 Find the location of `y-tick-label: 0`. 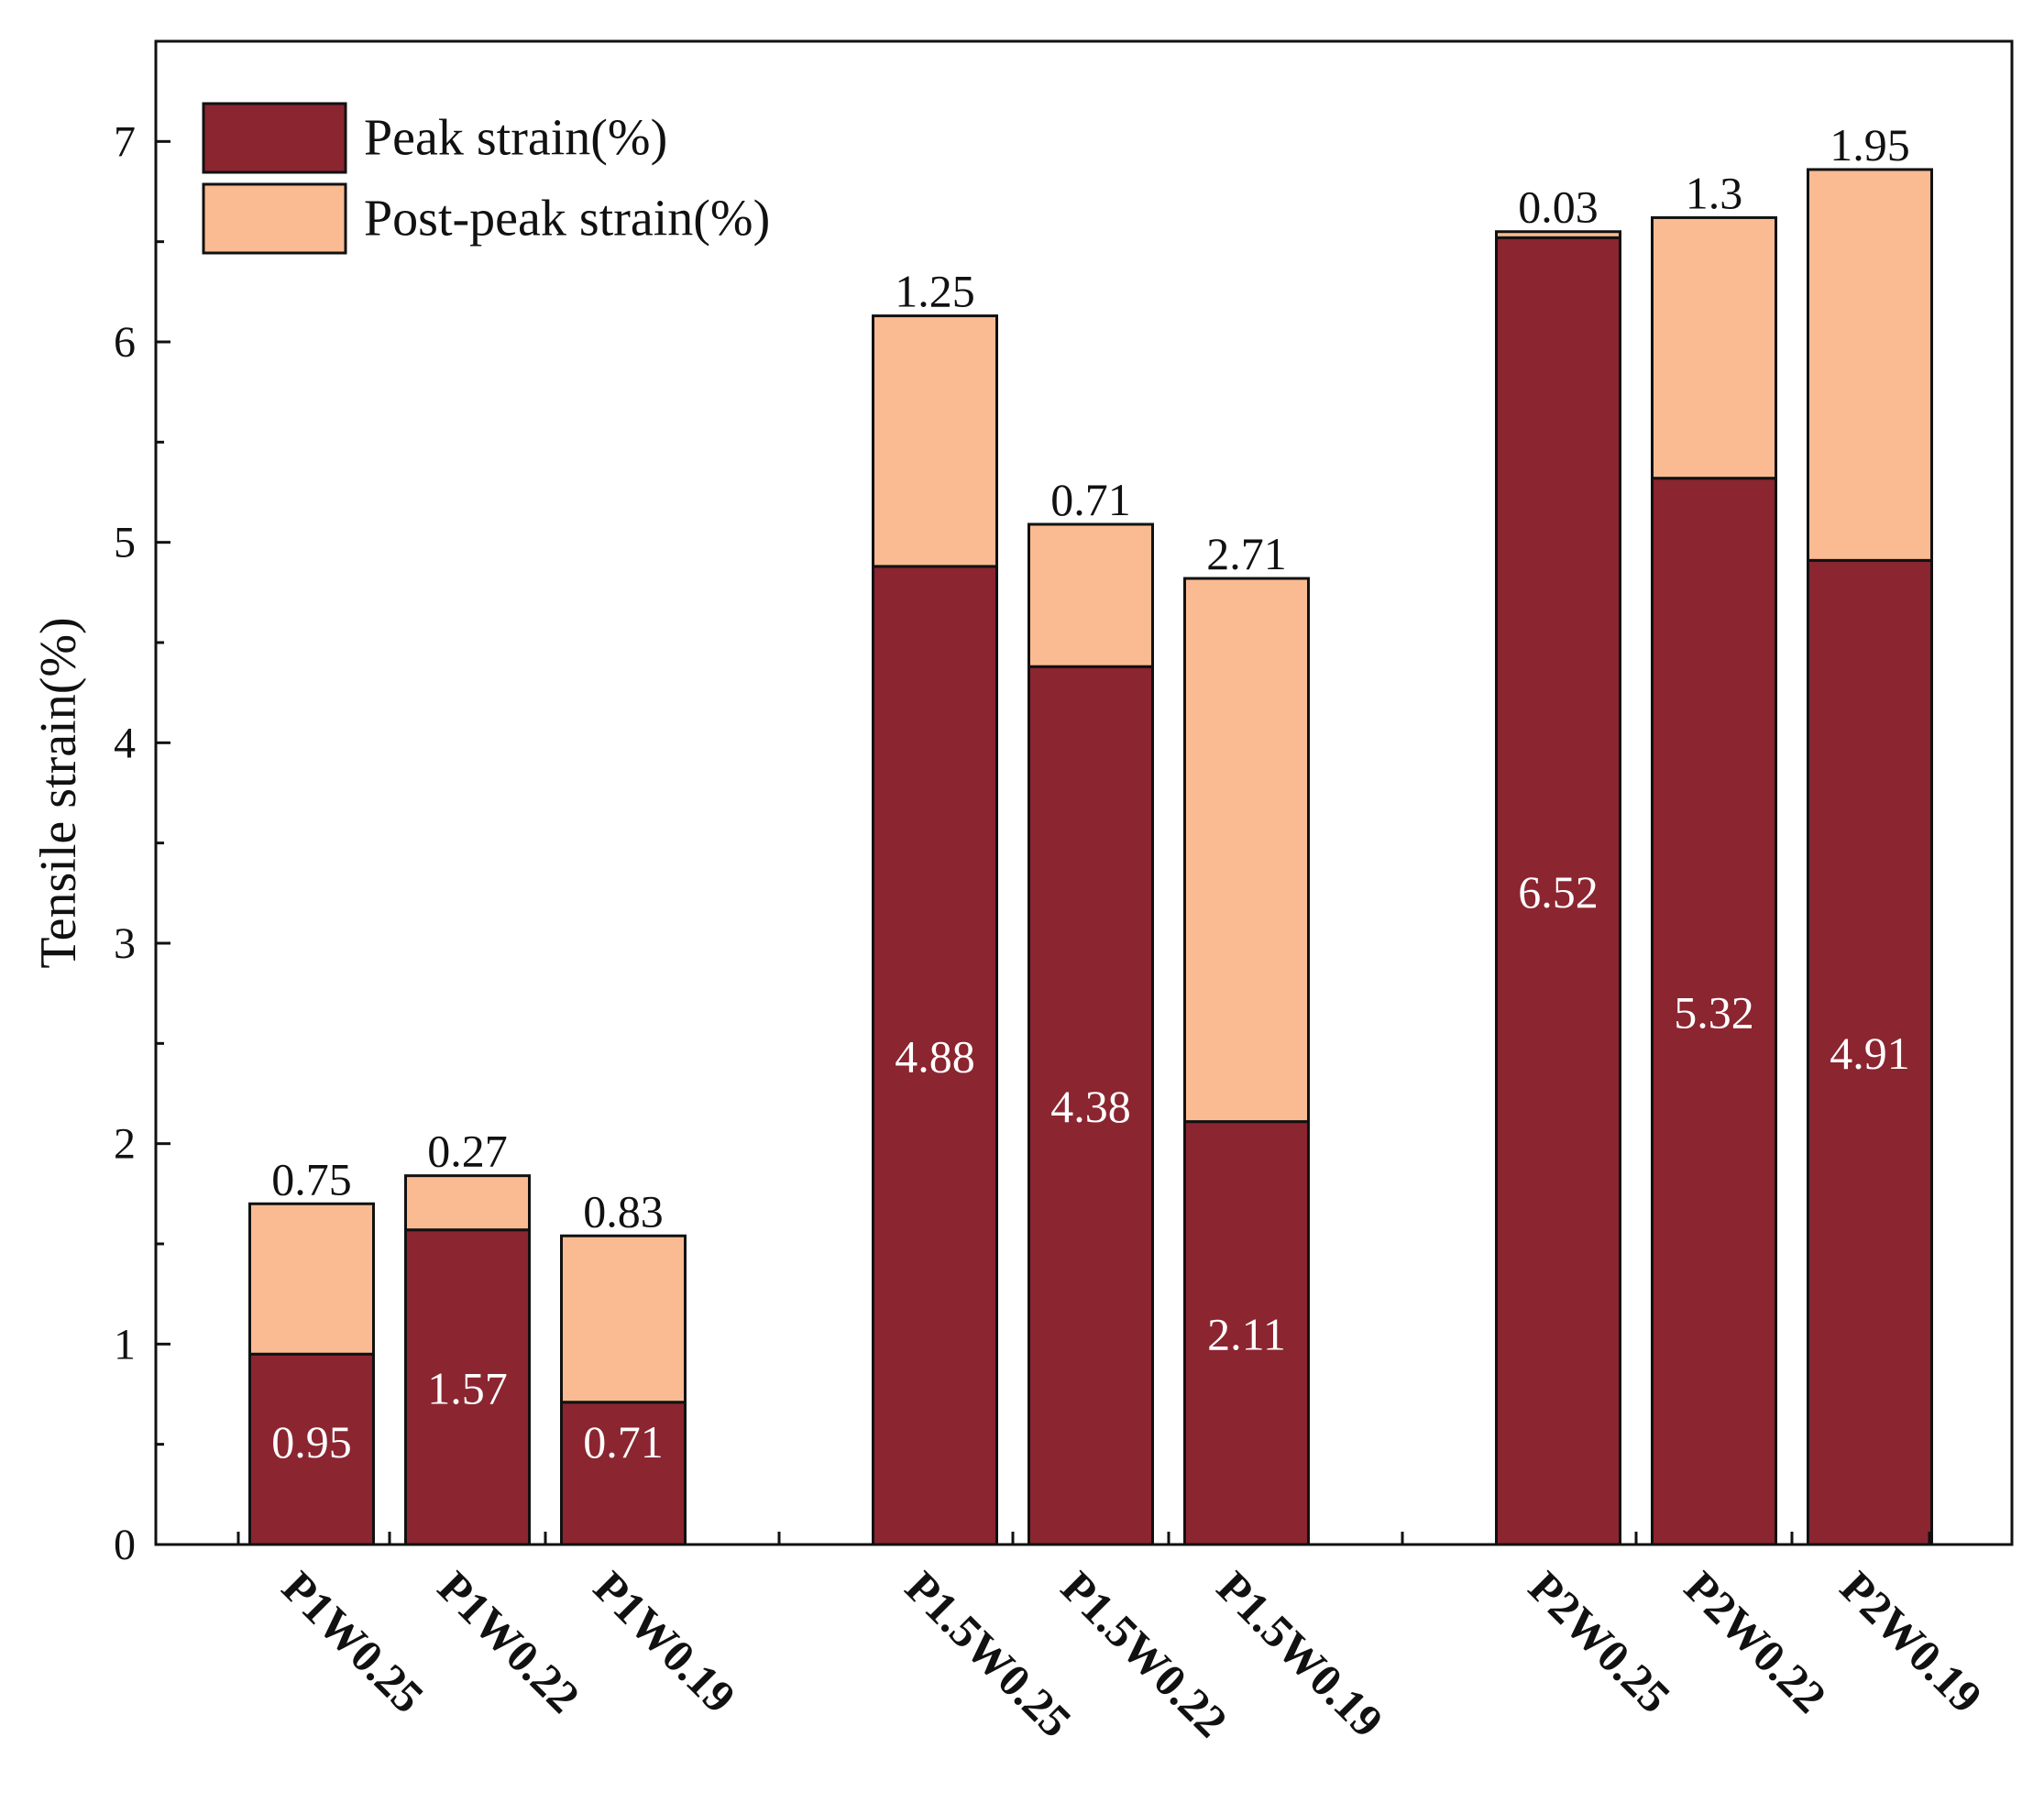

y-tick-label: 0 is located at coordinates (125, 1545).